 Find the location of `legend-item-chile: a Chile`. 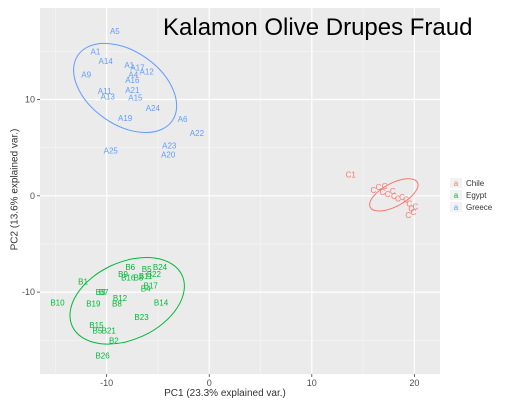

legend-item-chile: a Chile is located at coordinates (471, 183).